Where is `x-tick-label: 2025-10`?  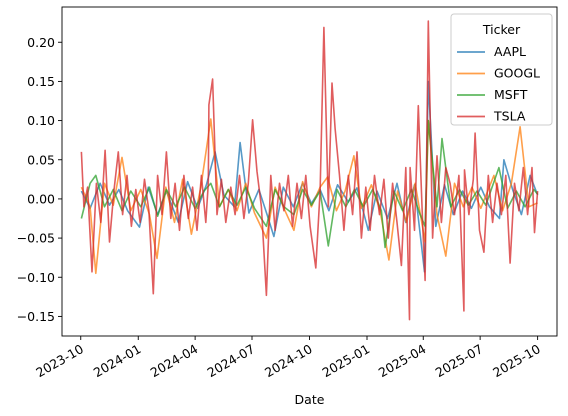 x-tick-label: 2025-10 is located at coordinates (516, 360).